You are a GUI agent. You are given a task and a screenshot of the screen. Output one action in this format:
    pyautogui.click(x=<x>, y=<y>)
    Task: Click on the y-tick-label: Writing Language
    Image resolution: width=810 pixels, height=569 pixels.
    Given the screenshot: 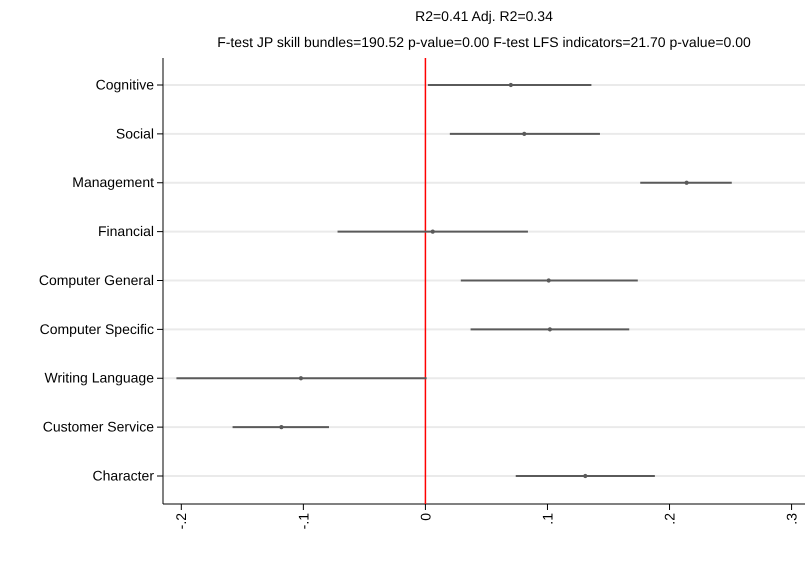 What is the action you would take?
    pyautogui.click(x=99, y=378)
    